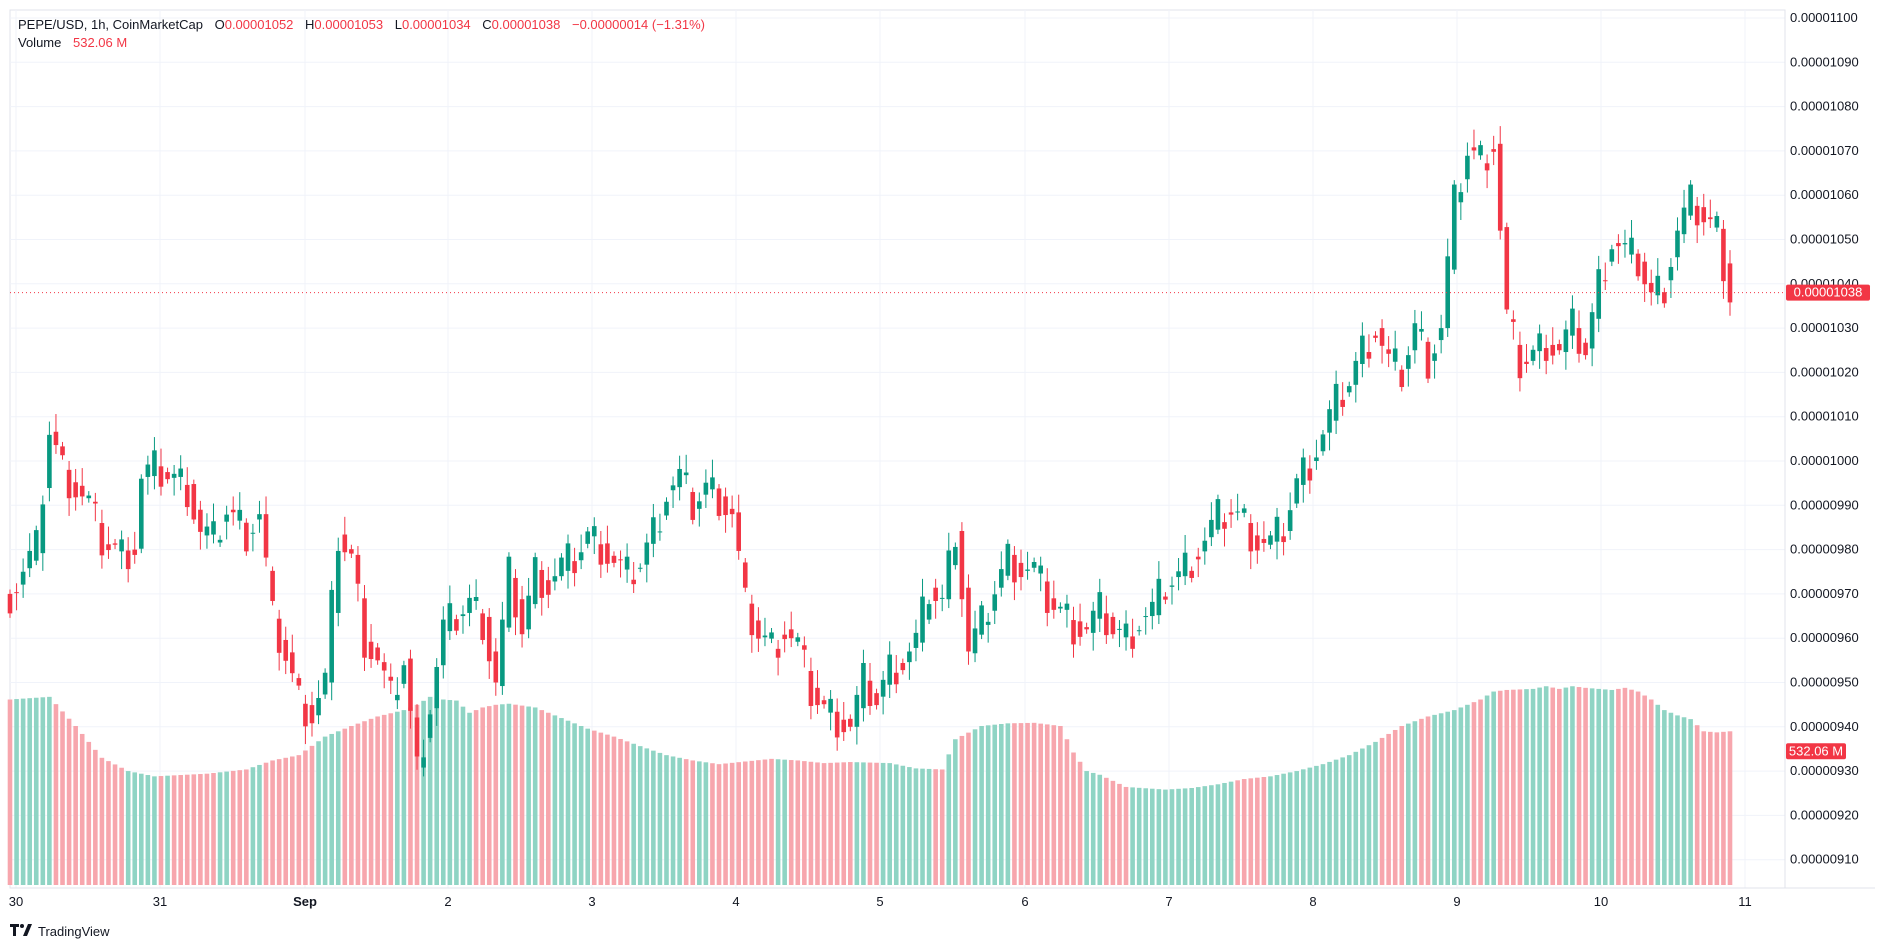 The image size is (1884, 951). What do you see at coordinates (398, 24) in the screenshot?
I see `low-label: L` at bounding box center [398, 24].